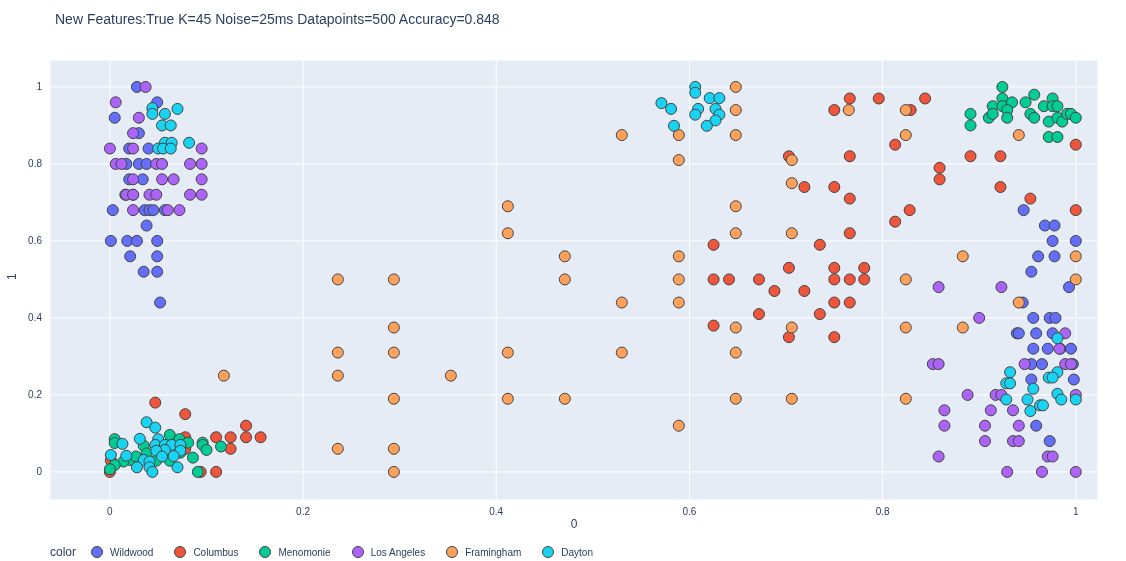 This screenshot has width=1126, height=561. What do you see at coordinates (39, 87) in the screenshot?
I see `y-tick-label: 1` at bounding box center [39, 87].